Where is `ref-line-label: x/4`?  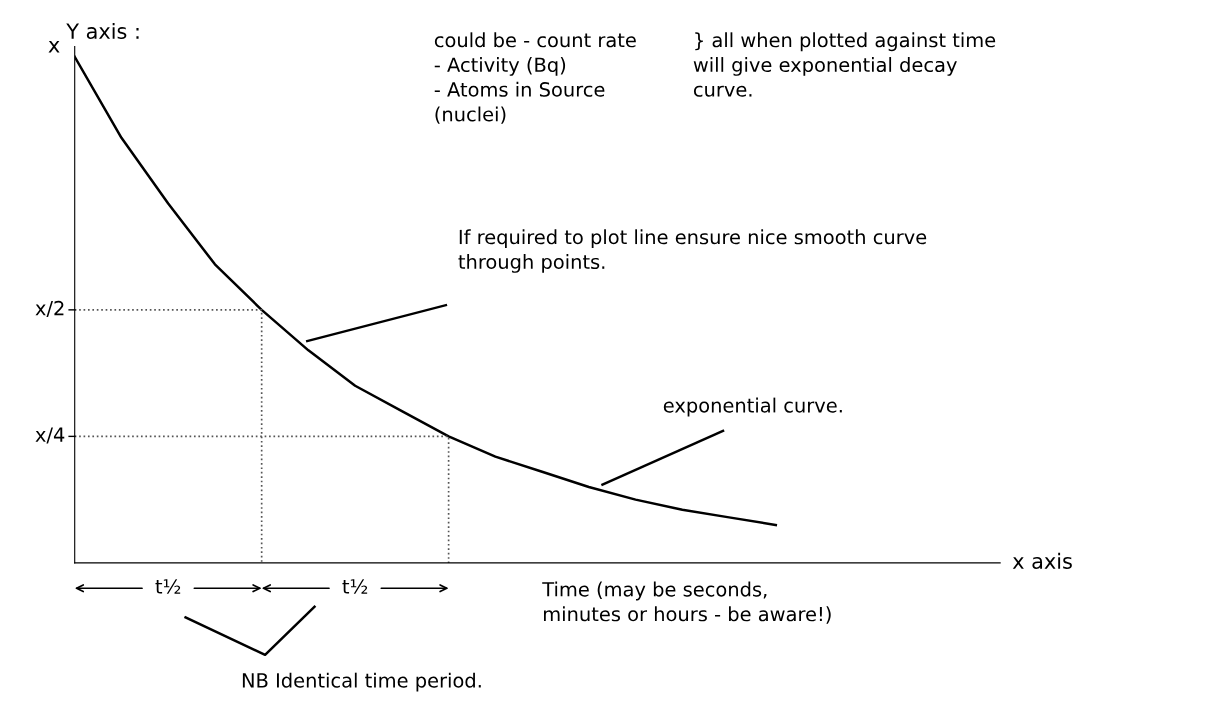
ref-line-label: x/4 is located at coordinates (50, 435).